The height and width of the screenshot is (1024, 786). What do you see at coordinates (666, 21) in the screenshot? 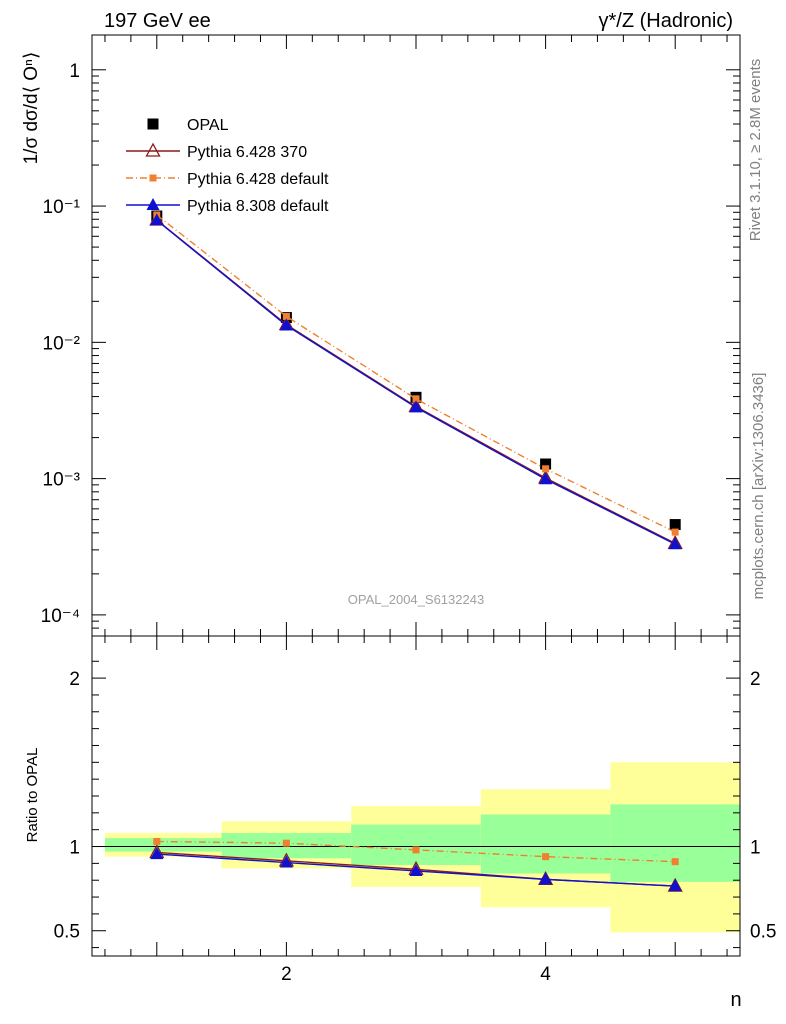
I see `header-right: γ*/Z (Hadronic)` at bounding box center [666, 21].